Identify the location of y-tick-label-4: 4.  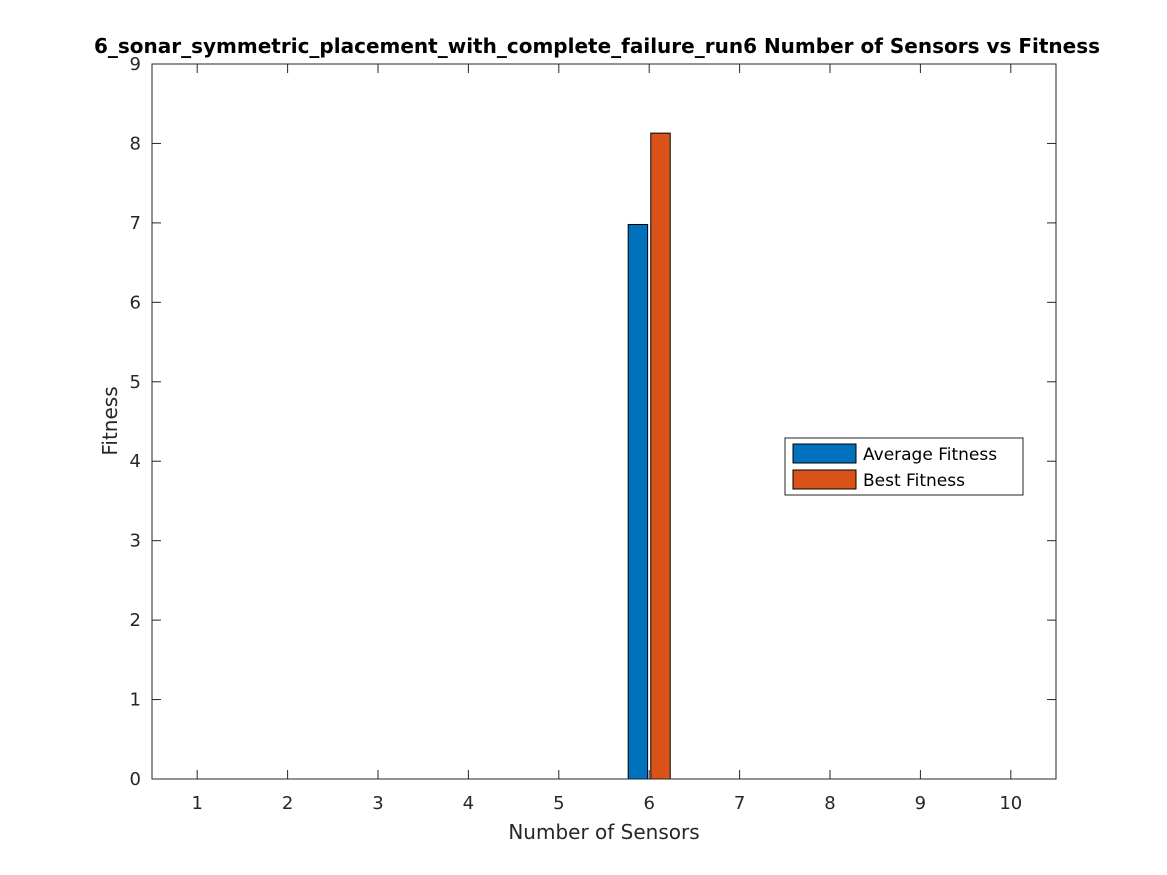
(135, 461).